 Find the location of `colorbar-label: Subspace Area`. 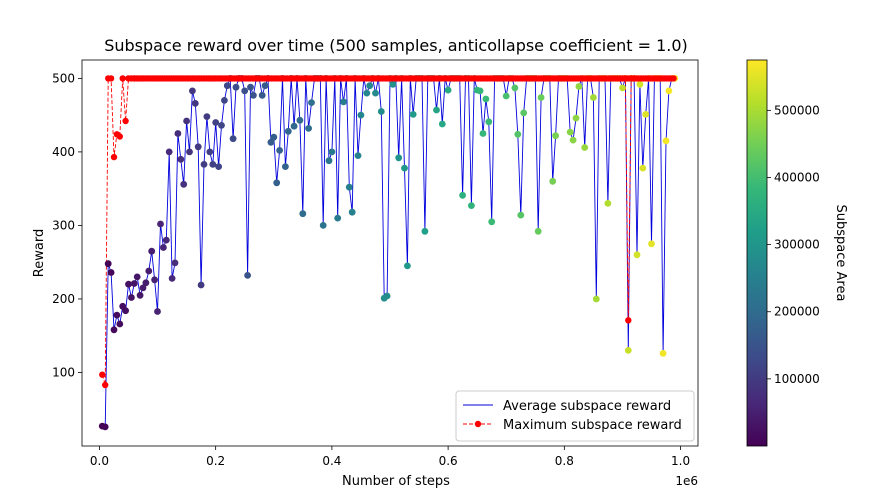

colorbar-label: Subspace Area is located at coordinates (840, 253).